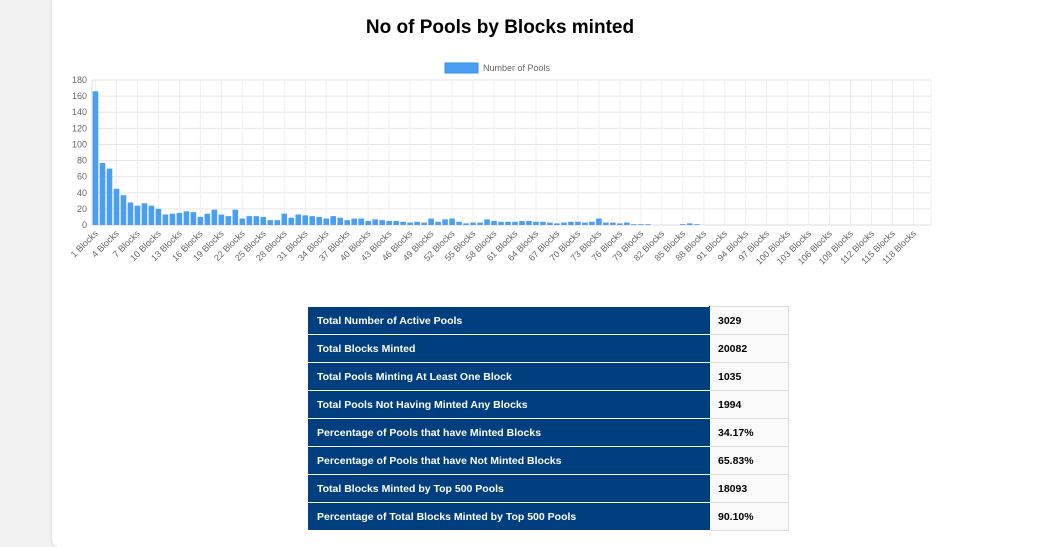 The image size is (1038, 547). I want to click on table-row: Total Number of Active Pools 3029, so click(548, 320).